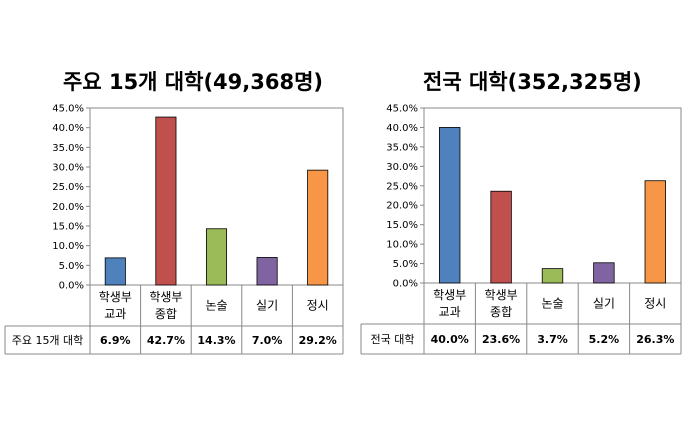 The height and width of the screenshot is (424, 700). Describe the element at coordinates (193, 82) in the screenshot. I see `chart-title-major-universities: 주요 15개 대학(49,368명)` at that location.